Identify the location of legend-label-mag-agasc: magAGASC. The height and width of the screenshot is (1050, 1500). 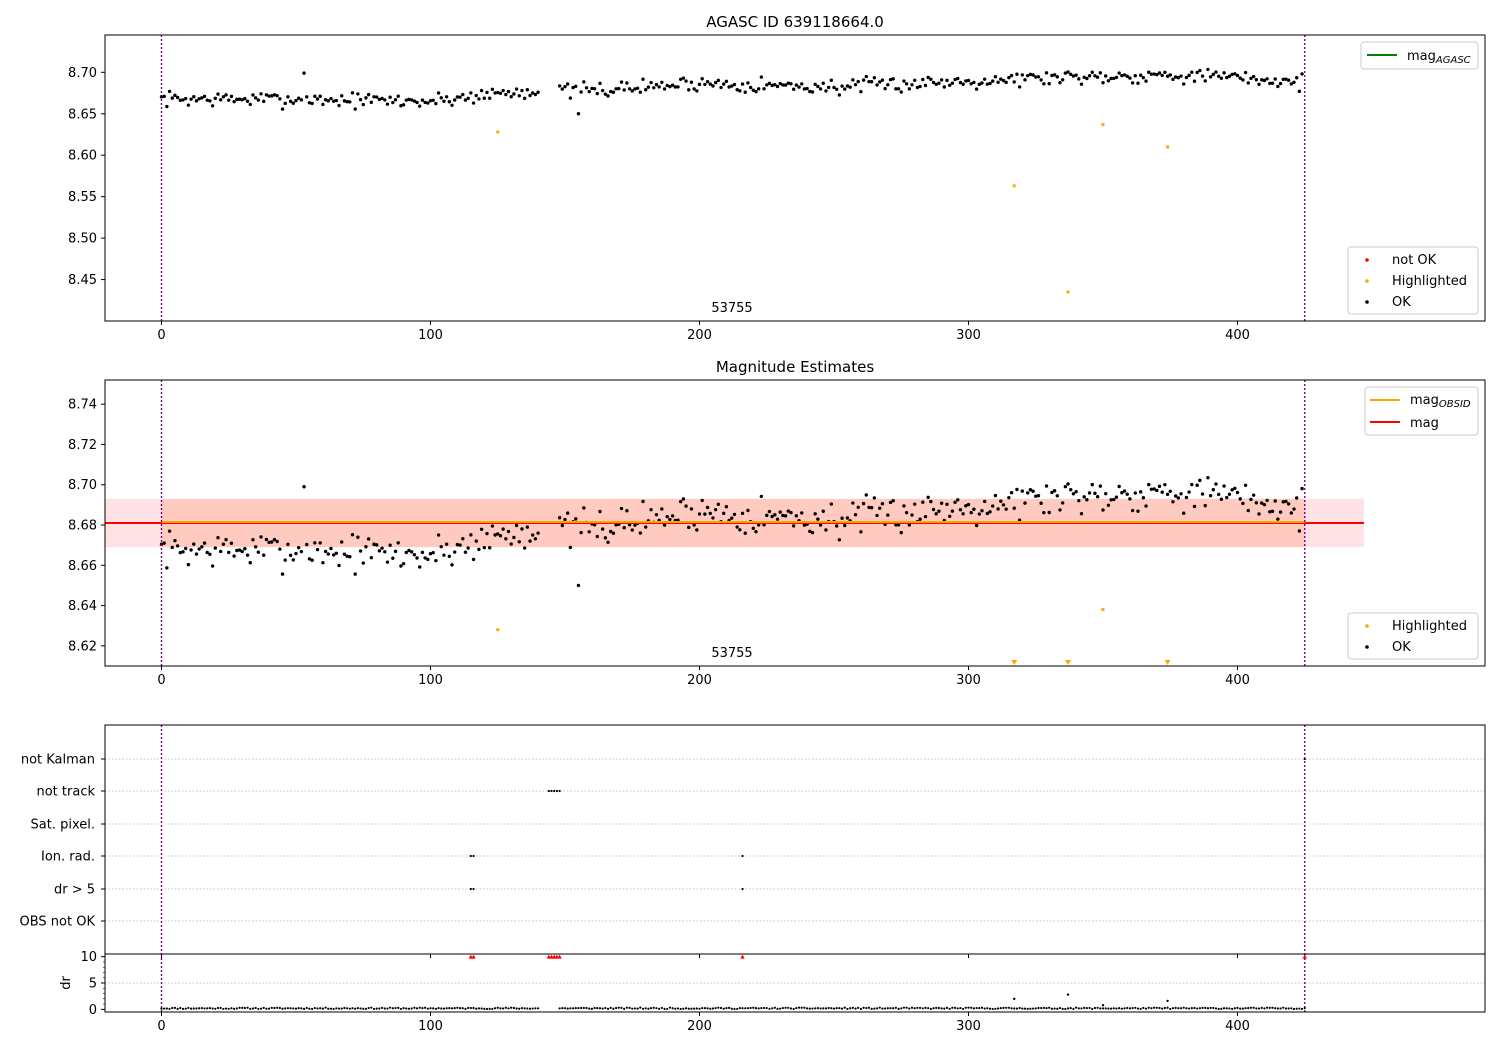
(1439, 57).